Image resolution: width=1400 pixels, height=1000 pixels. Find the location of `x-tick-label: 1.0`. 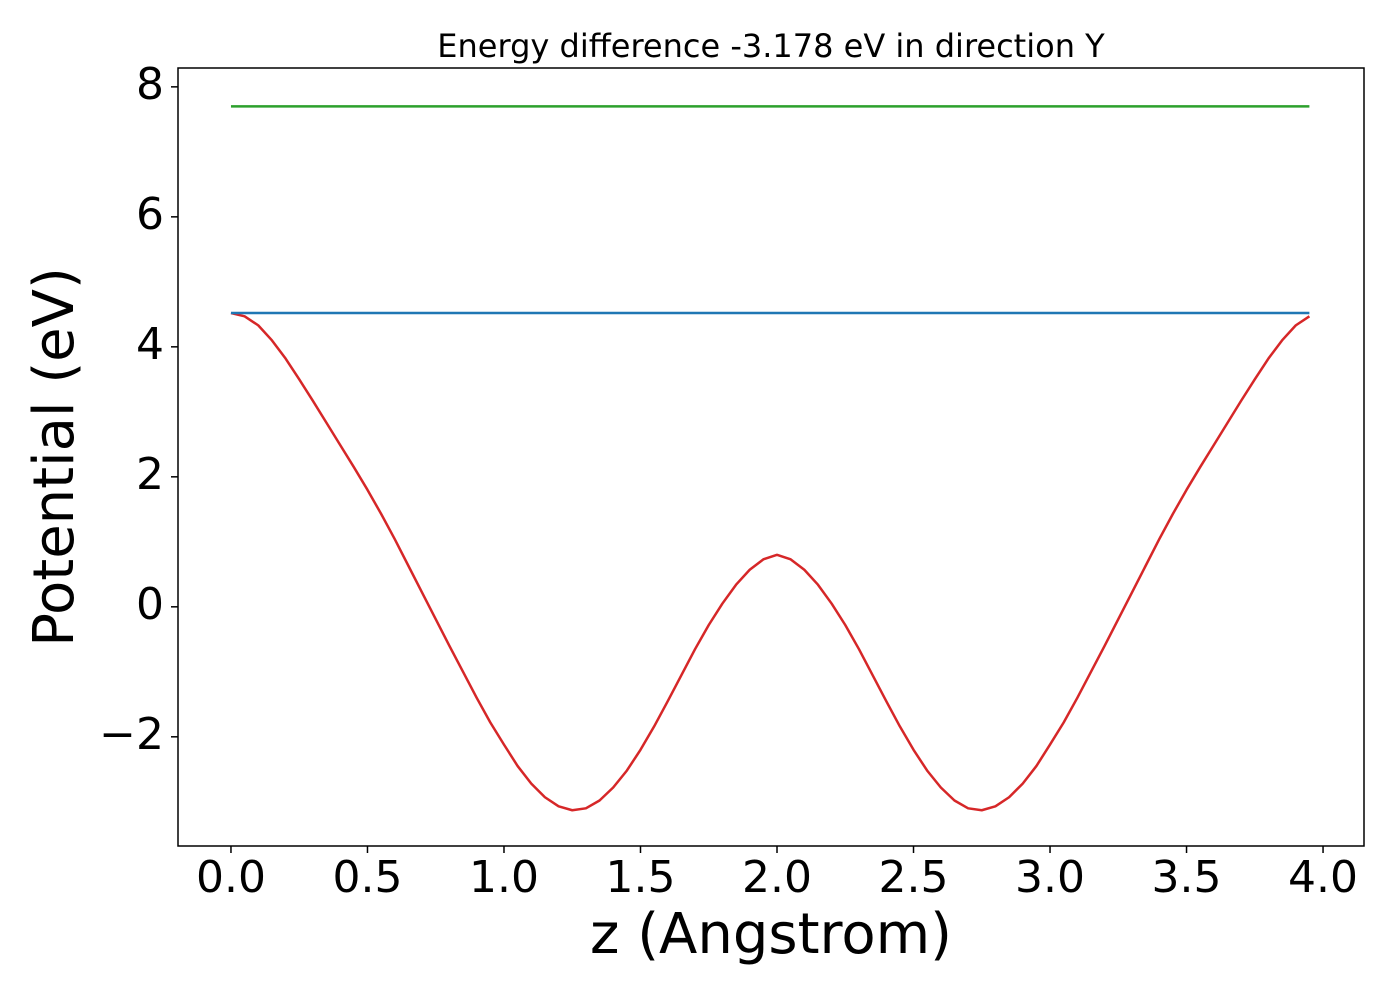

x-tick-label: 1.0 is located at coordinates (504, 877).